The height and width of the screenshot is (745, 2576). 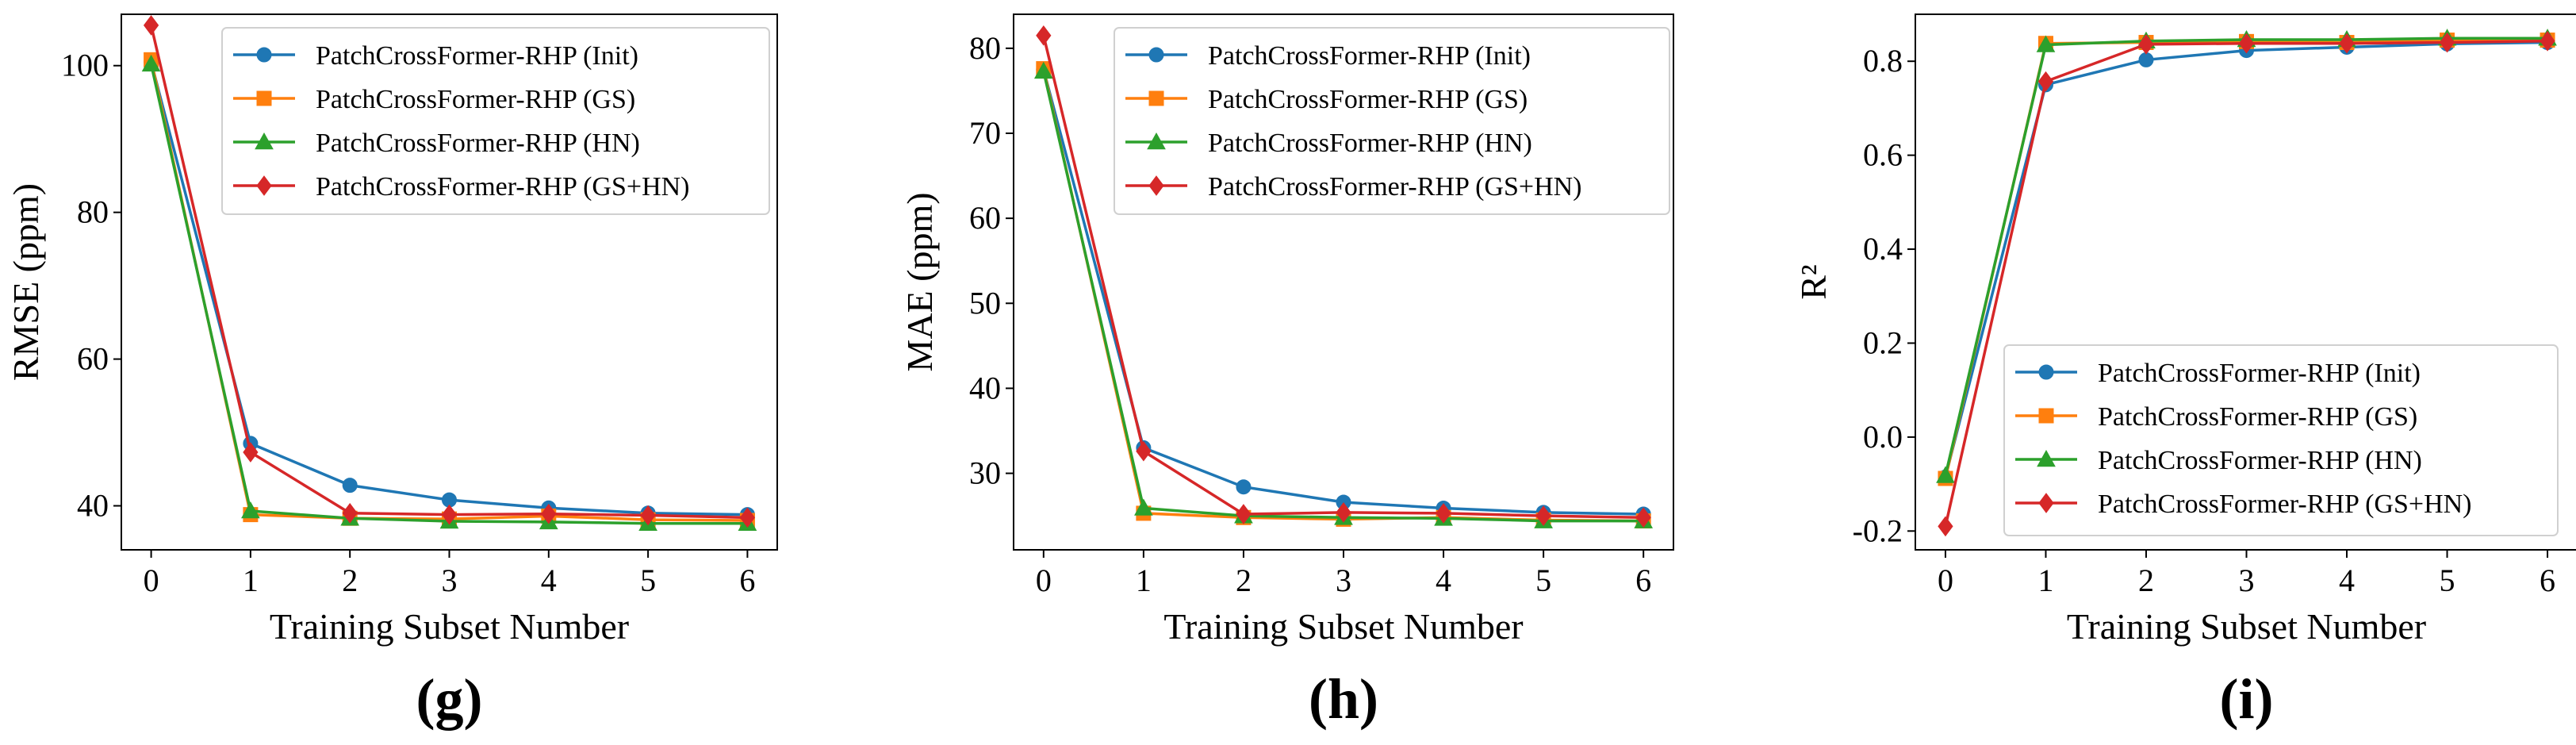 I want to click on y-tick-label: 0.6, so click(x=1883, y=155).